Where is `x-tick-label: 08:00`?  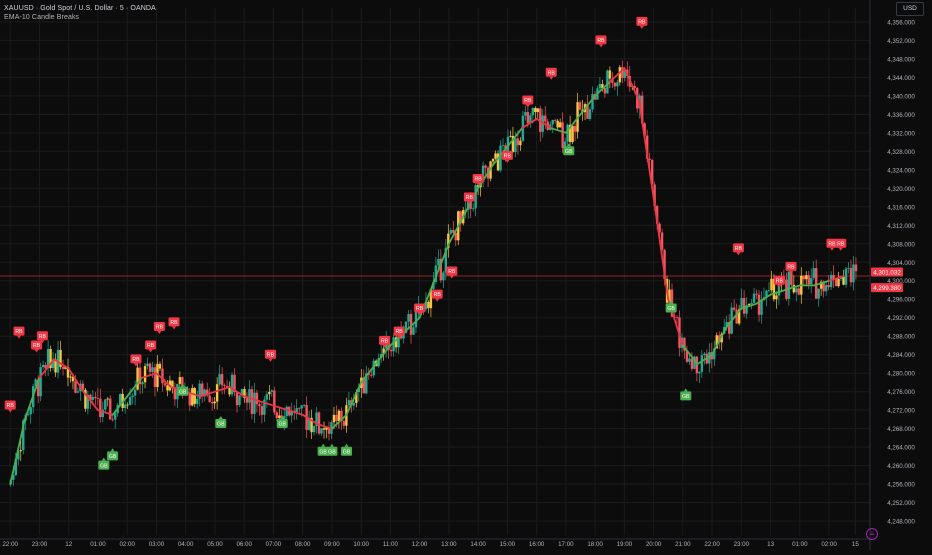
x-tick-label: 08:00 is located at coordinates (303, 544).